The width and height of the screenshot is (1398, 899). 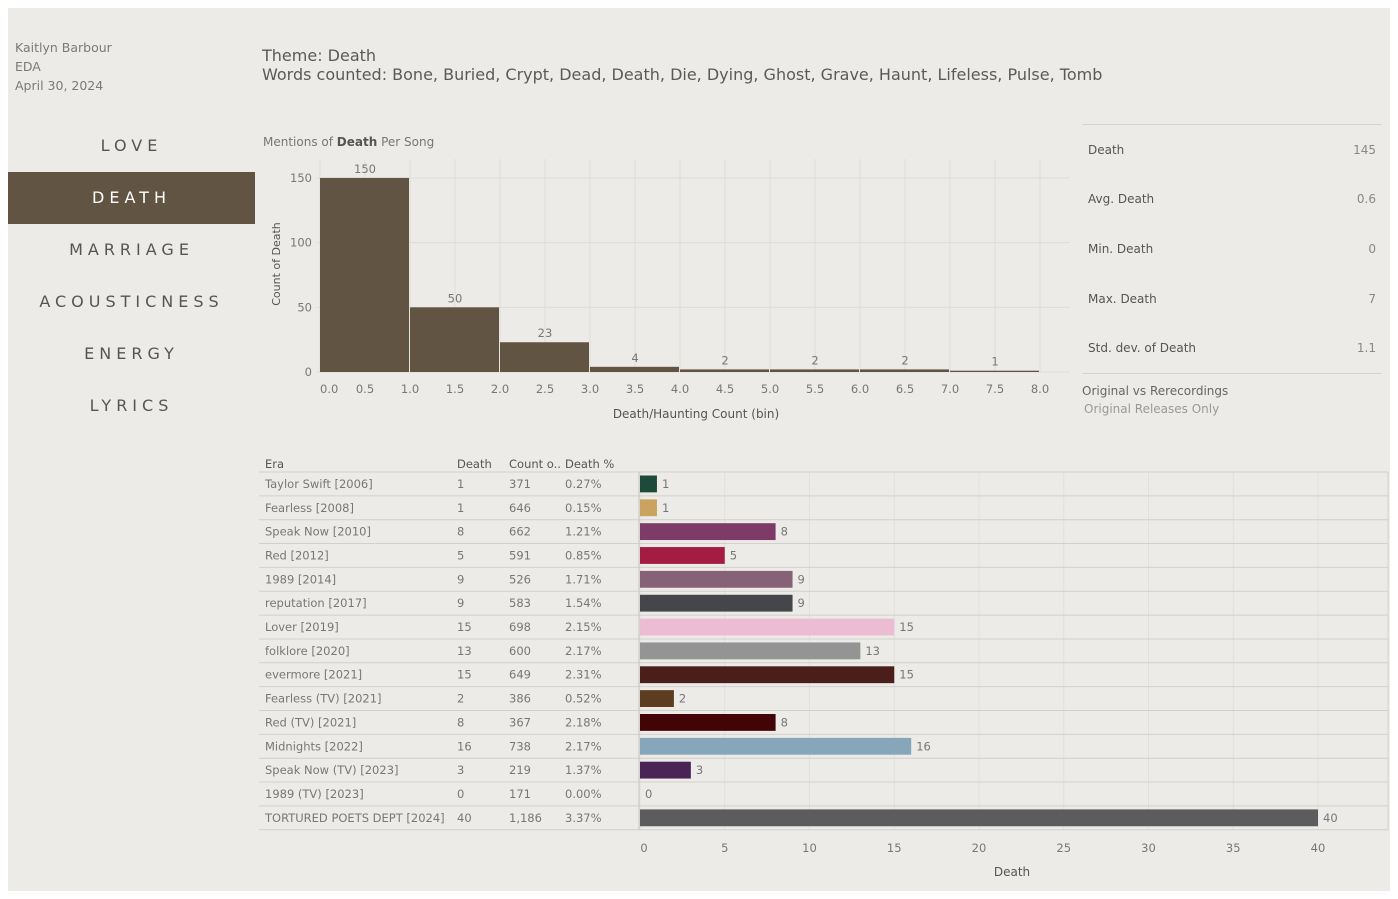 I want to click on count-cell: 1,186, so click(x=525, y=818).